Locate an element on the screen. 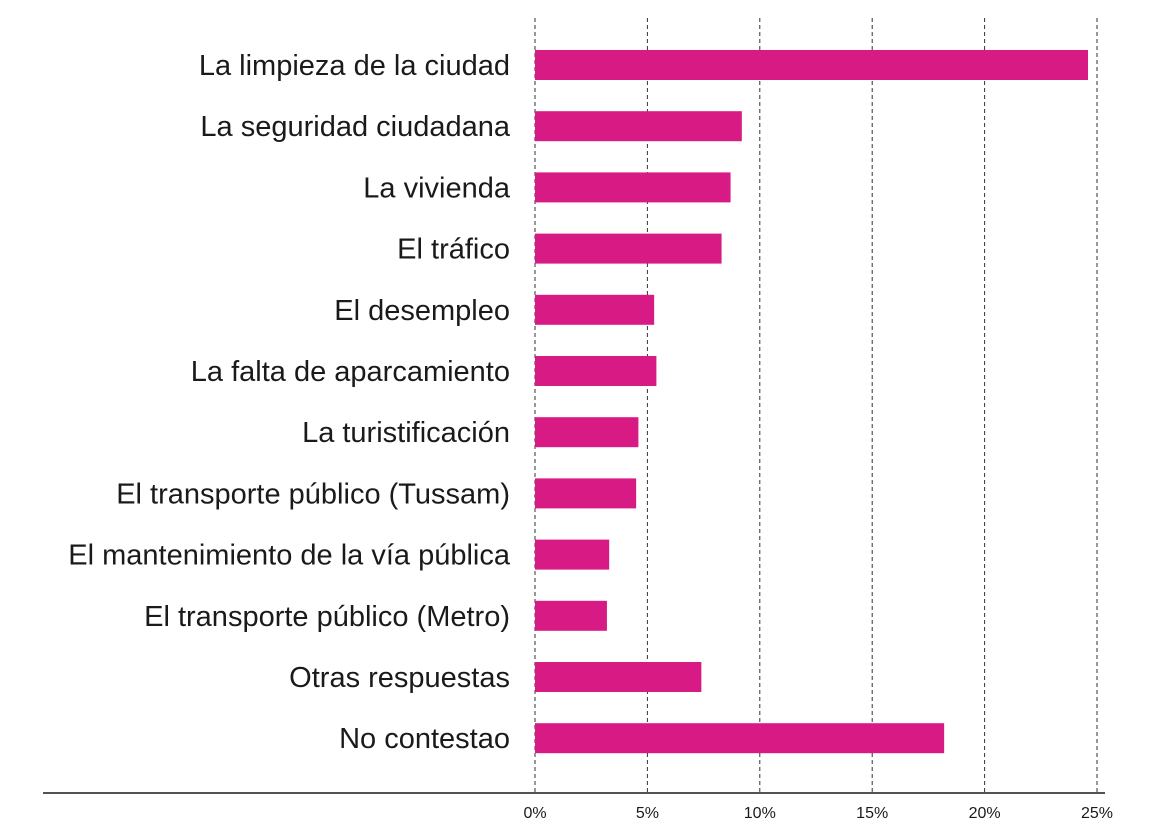  category-label-9: El transporte público (Metro) is located at coordinates (327, 617).